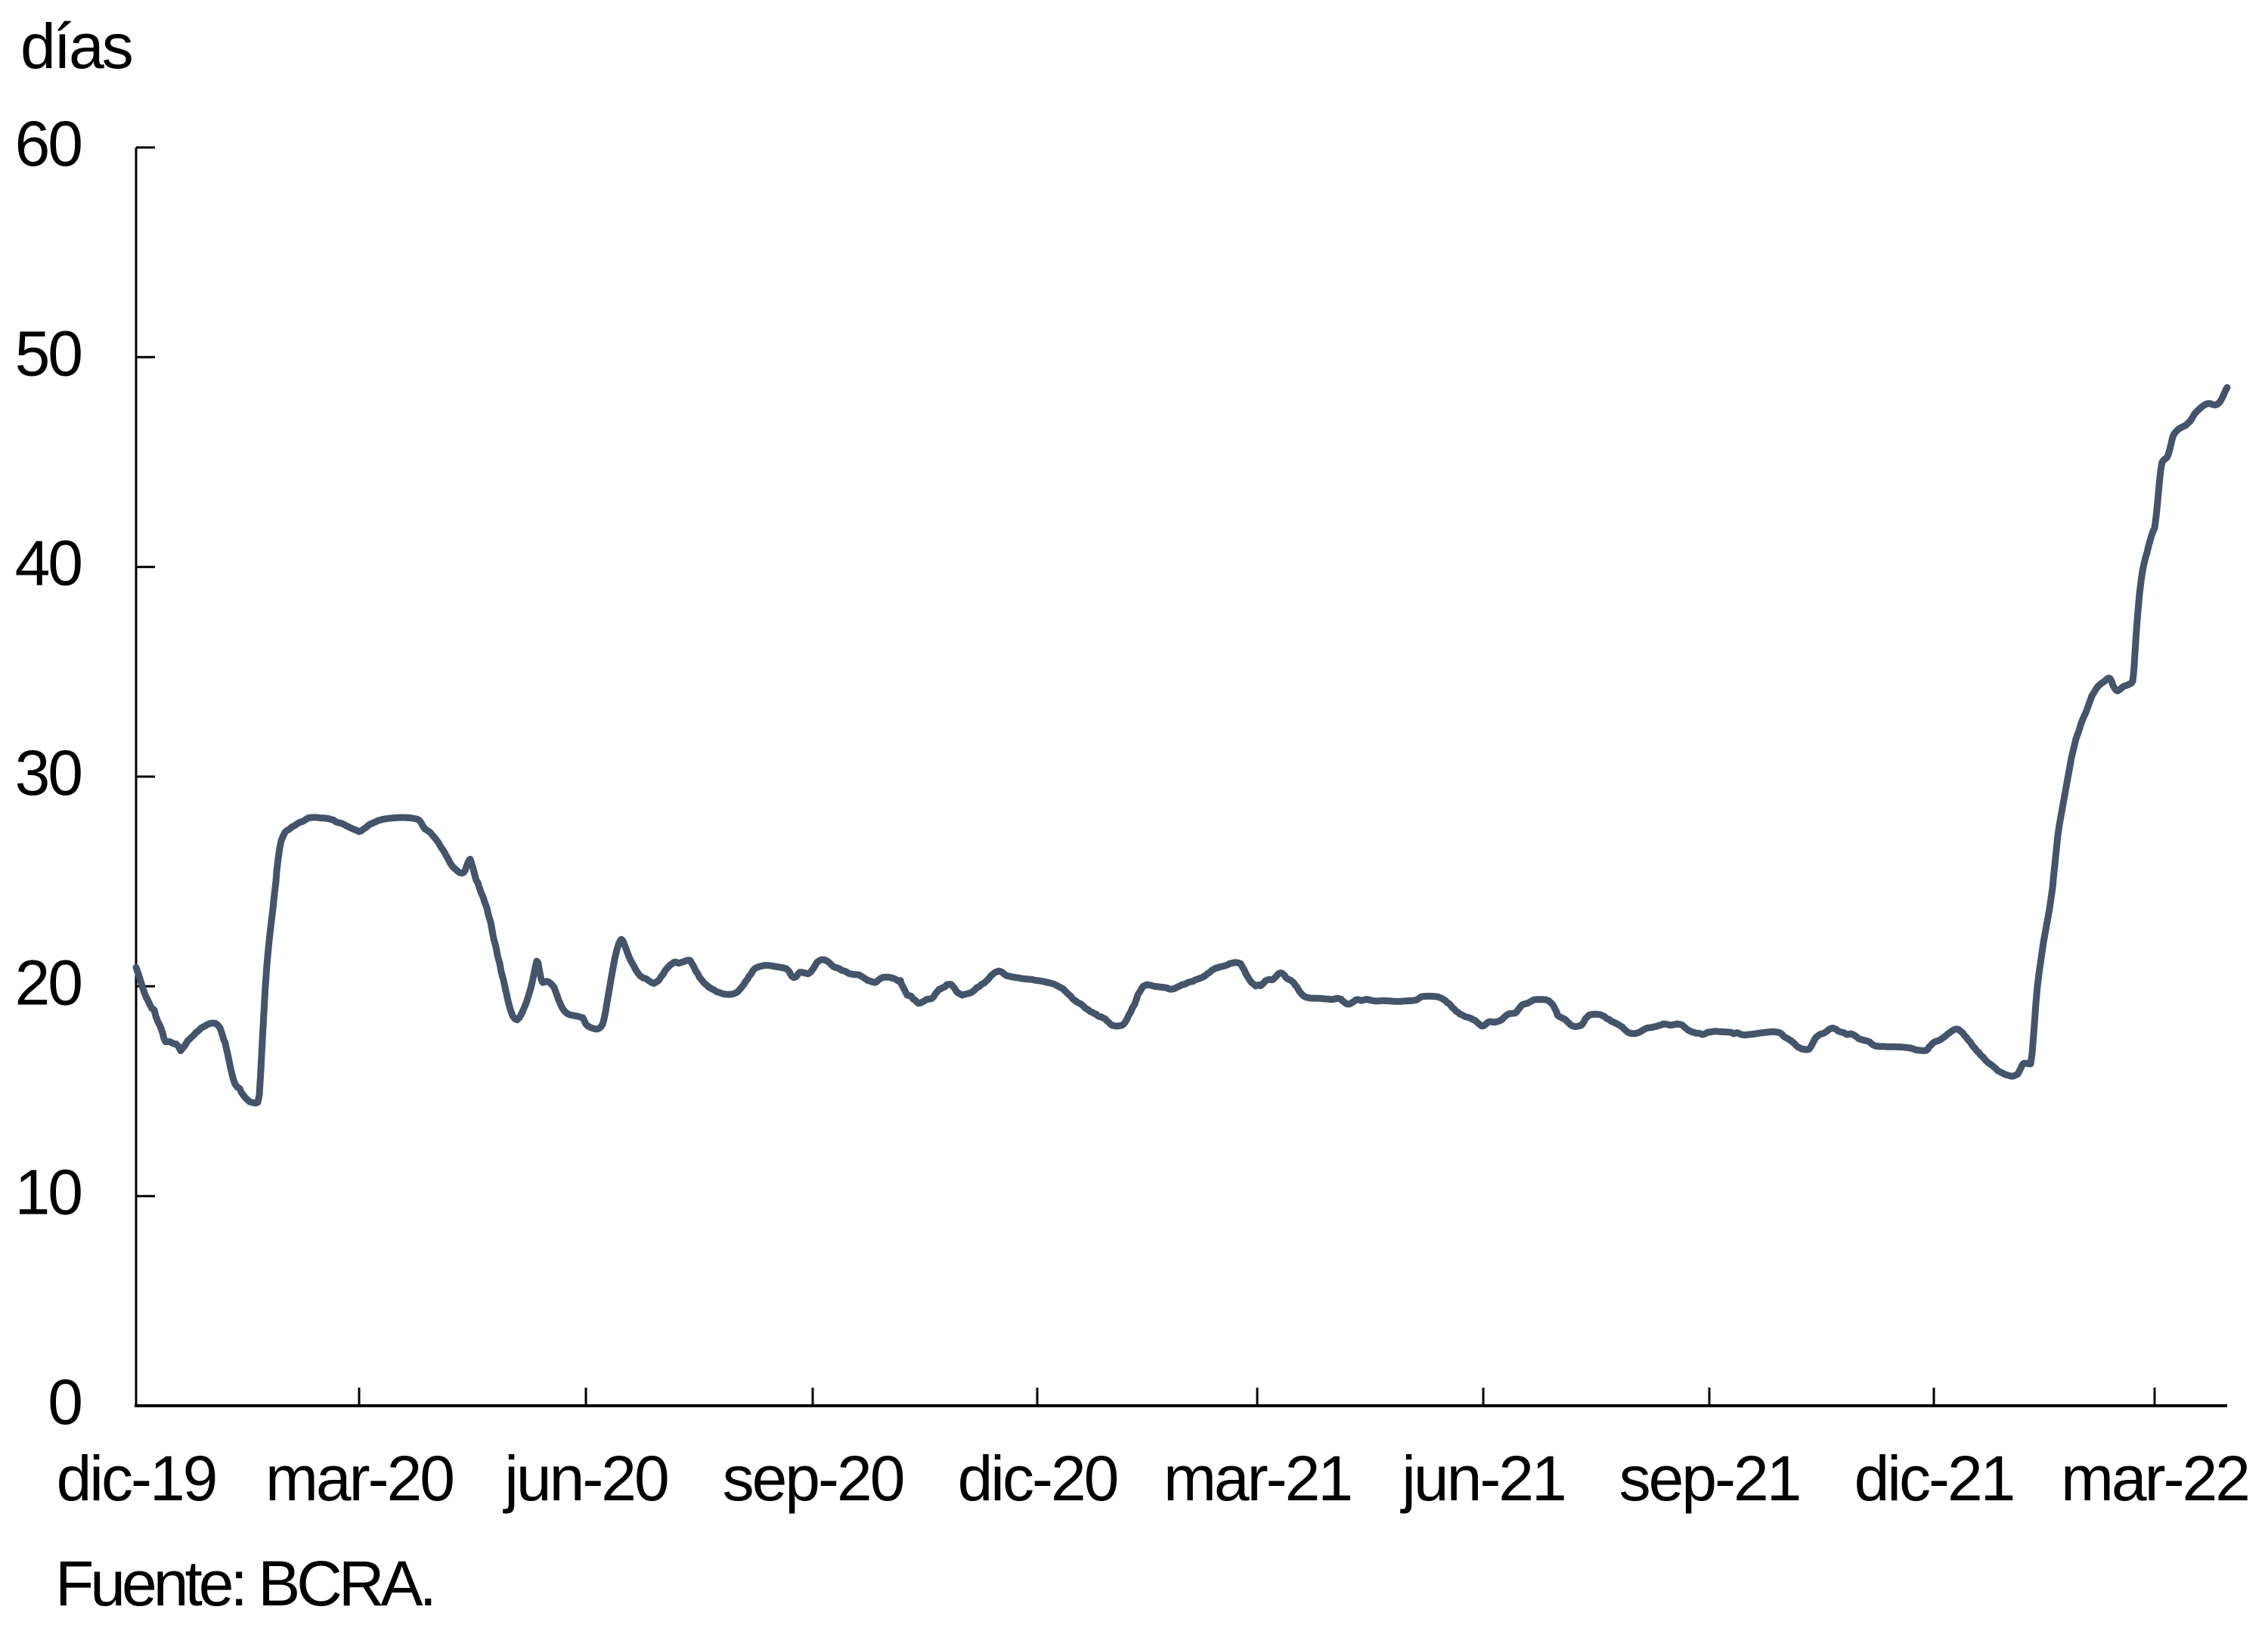 The width and height of the screenshot is (2268, 1647). Describe the element at coordinates (813, 1478) in the screenshot. I see `svg-text: sep-20` at that location.